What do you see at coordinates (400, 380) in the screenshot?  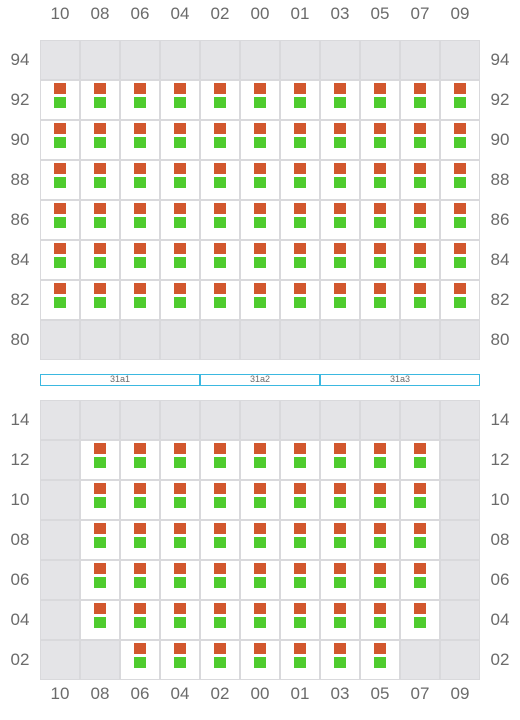 I see `section-bar: 31a3` at bounding box center [400, 380].